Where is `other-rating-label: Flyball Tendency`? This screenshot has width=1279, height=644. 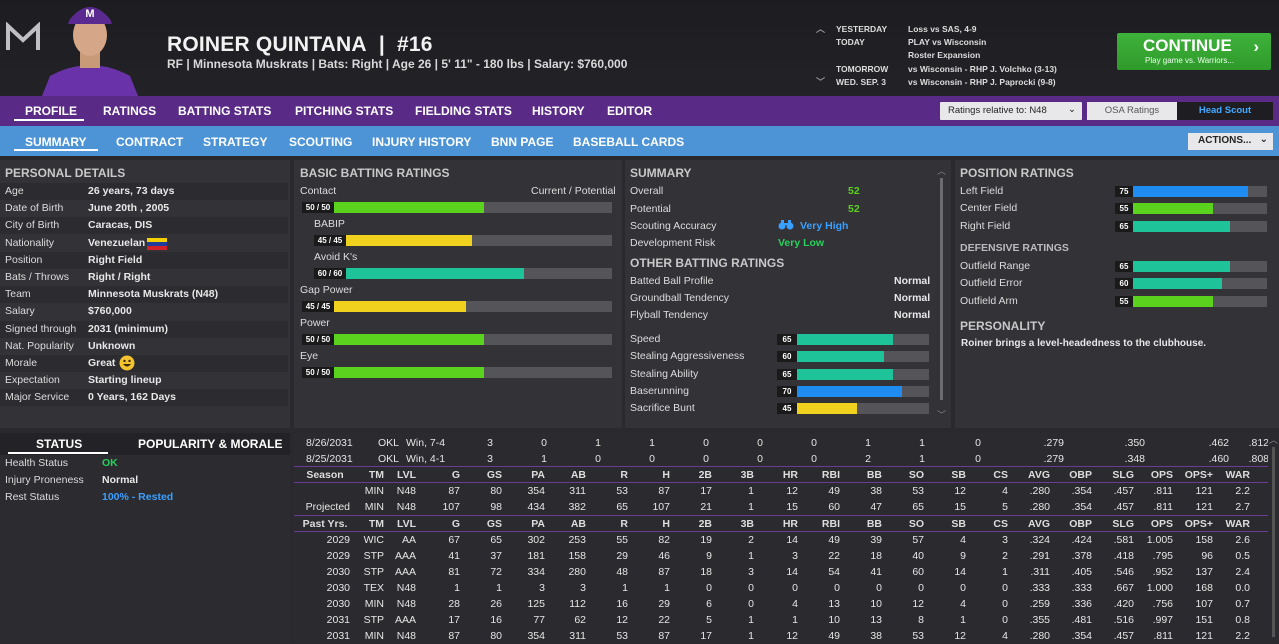
other-rating-label: Flyball Tendency is located at coordinates (669, 315).